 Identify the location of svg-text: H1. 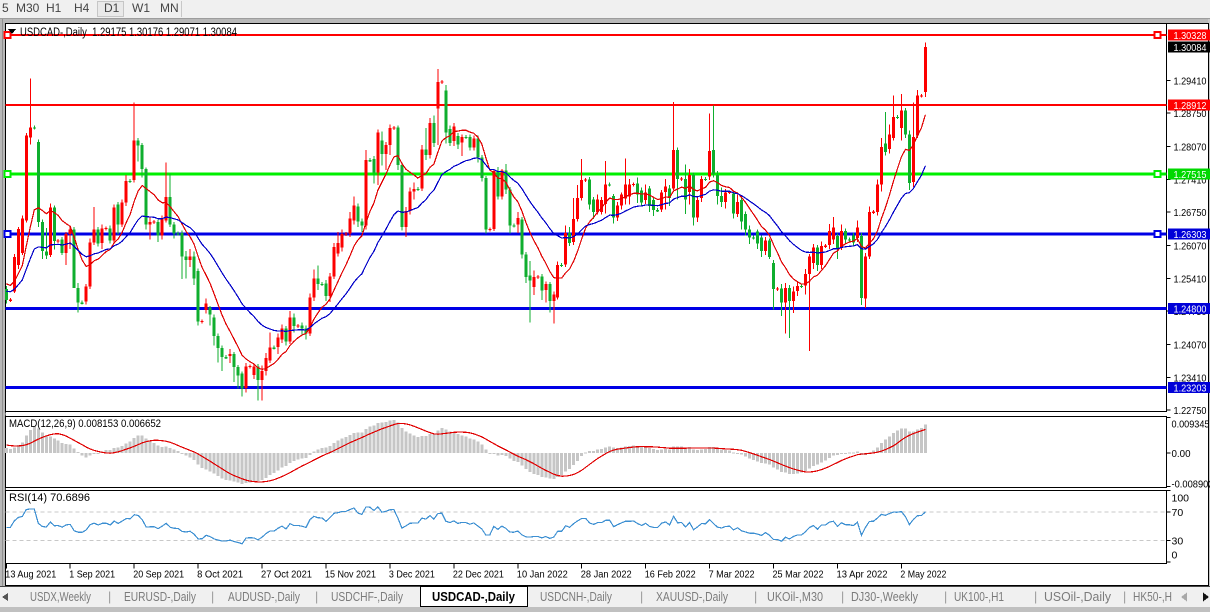
(54, 8).